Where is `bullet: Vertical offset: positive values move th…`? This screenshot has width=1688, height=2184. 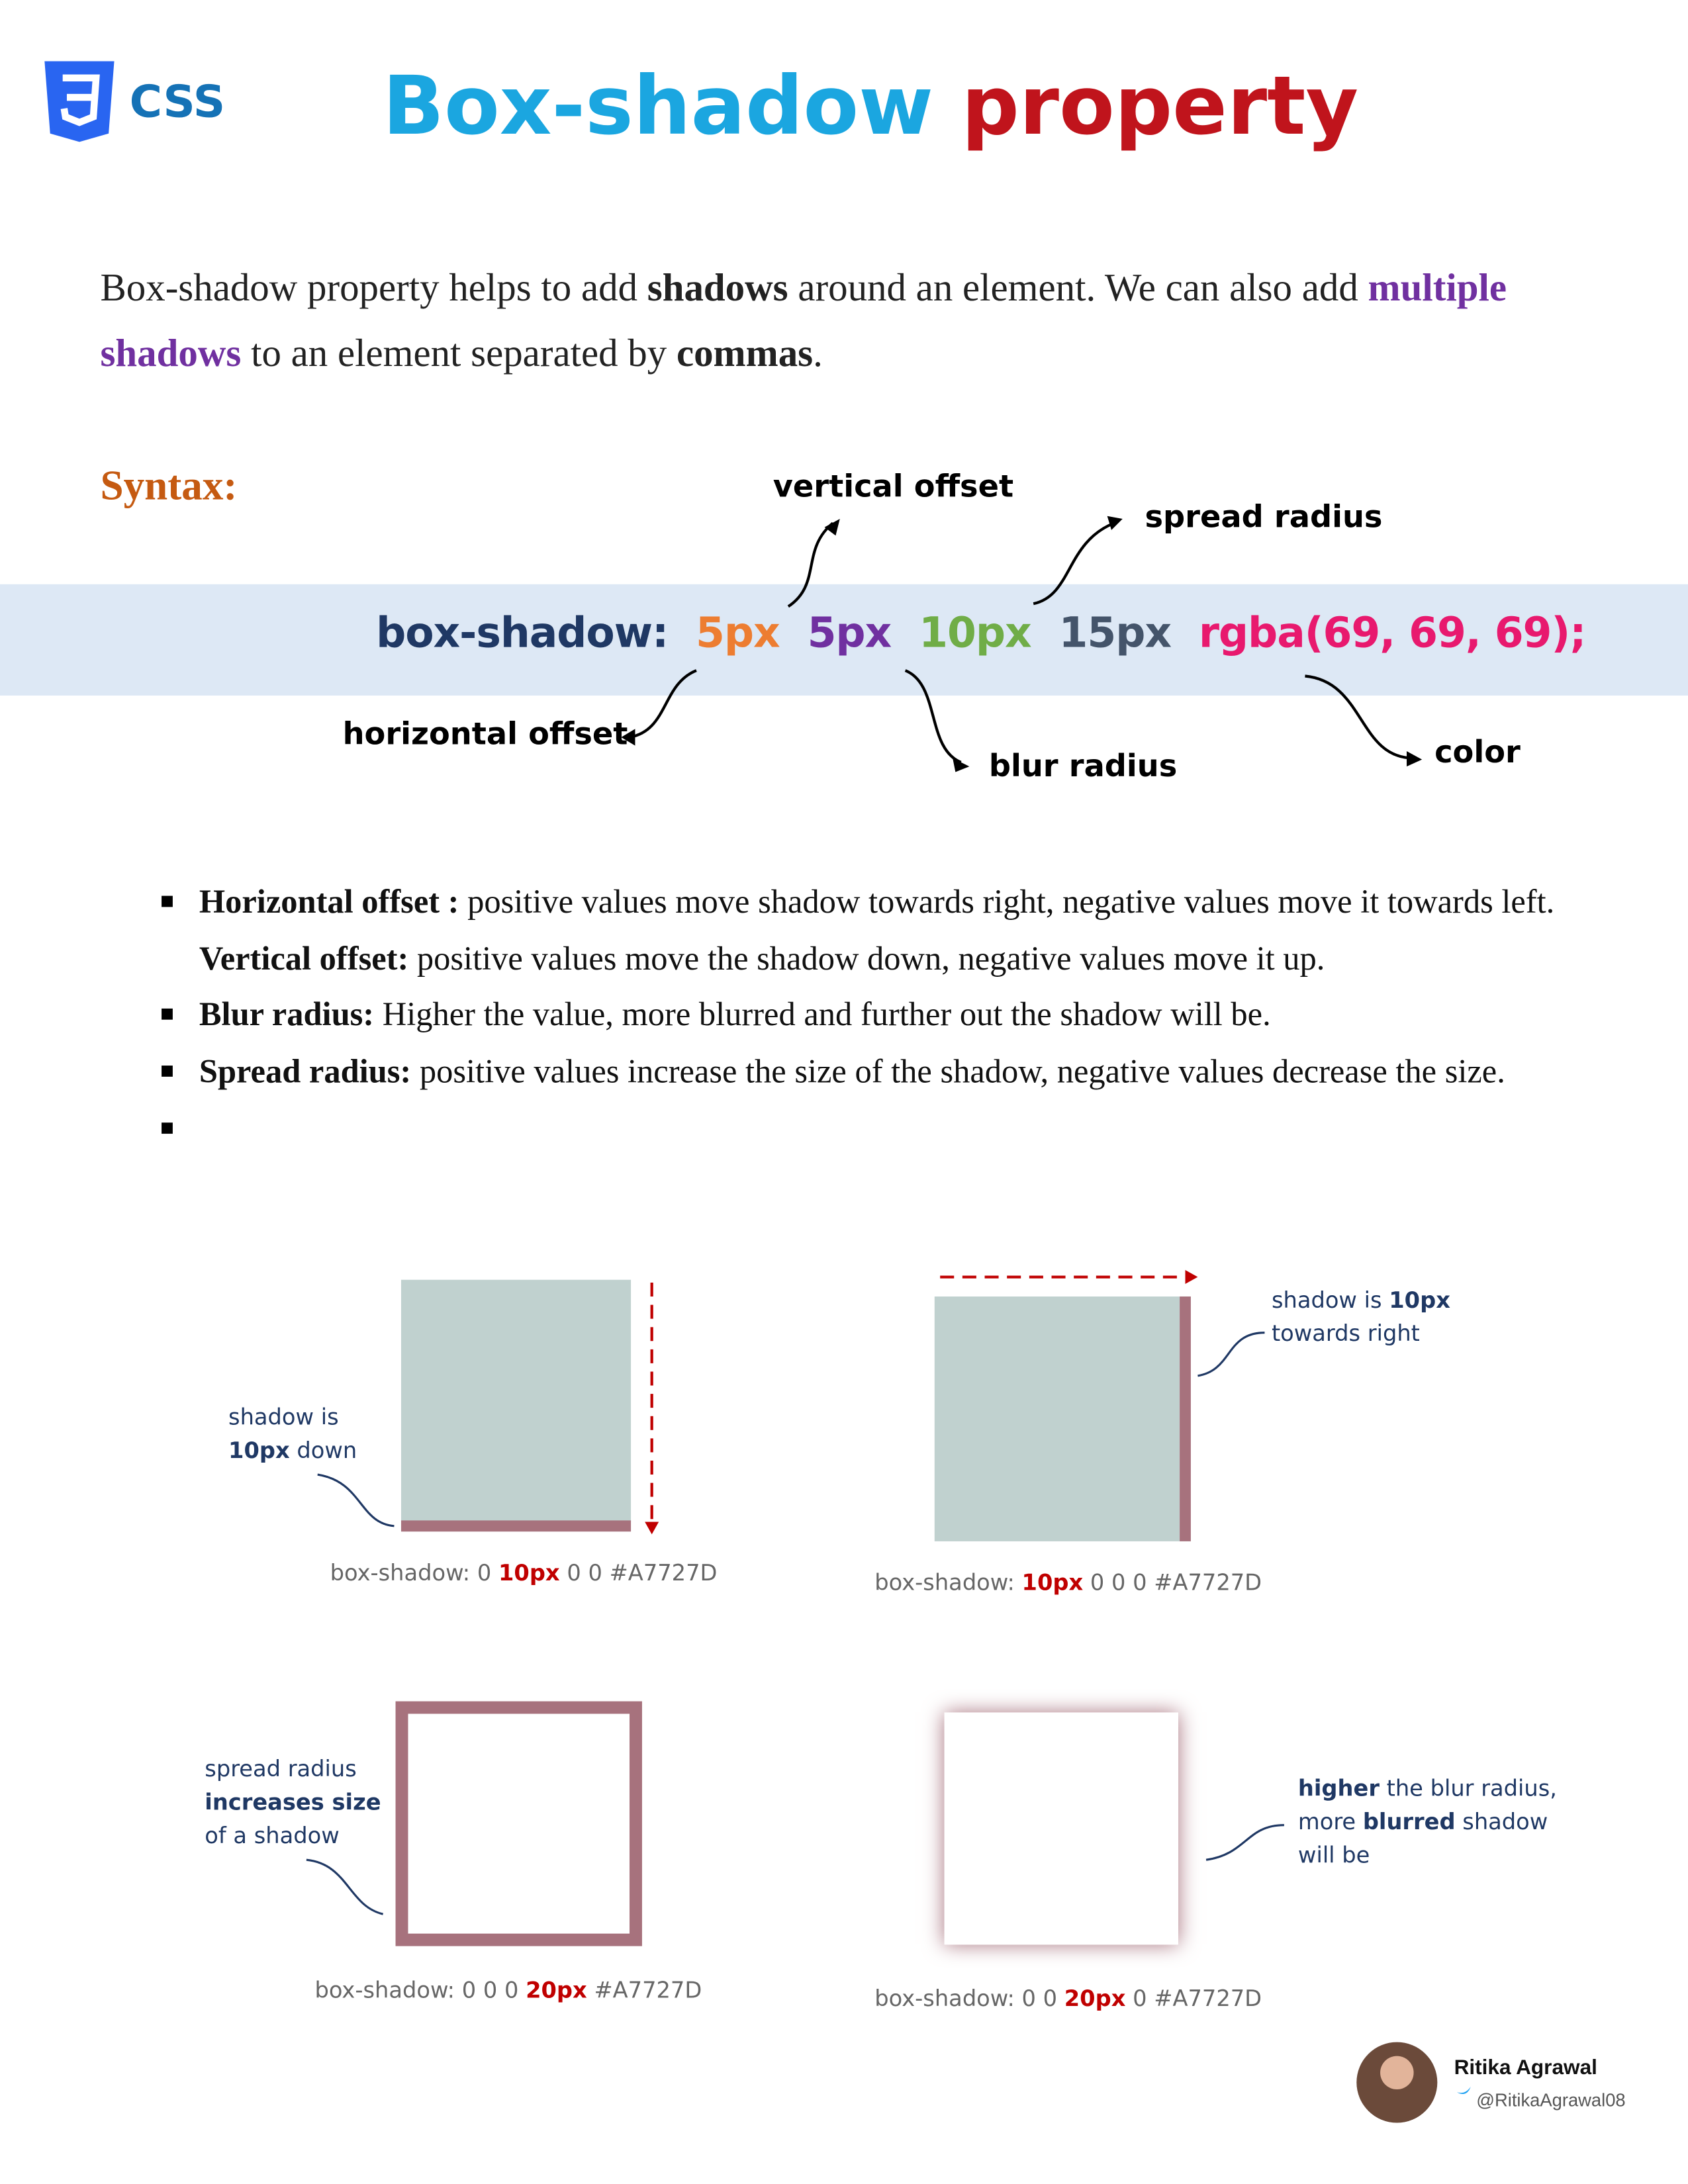
bullet: Vertical offset: positive values move th… is located at coordinates (888, 959).